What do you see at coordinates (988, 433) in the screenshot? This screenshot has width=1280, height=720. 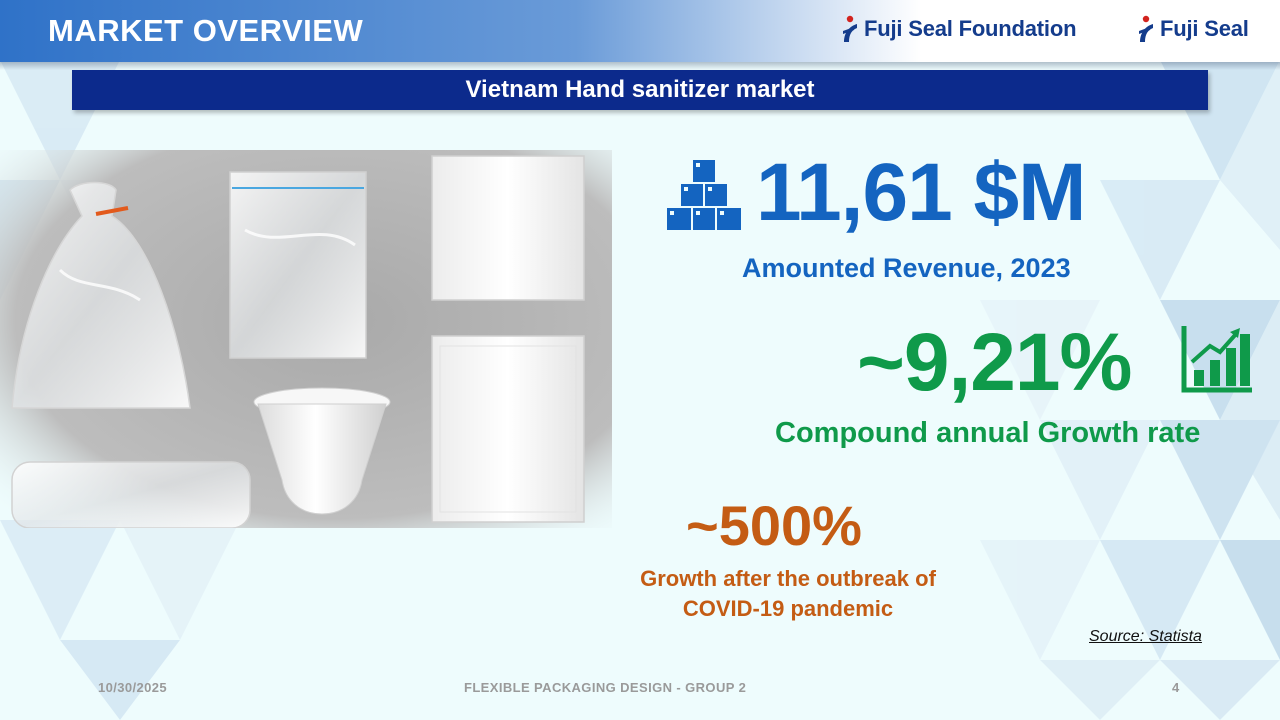 I see `cagr-label: Compound annual Growth rate` at bounding box center [988, 433].